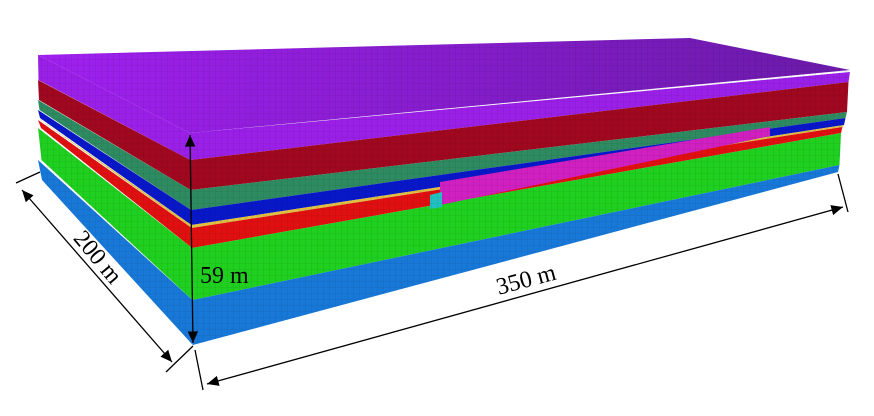 This screenshot has height=416, width=874. What do you see at coordinates (191, 239) in the screenshot?
I see `height-dimension` at bounding box center [191, 239].